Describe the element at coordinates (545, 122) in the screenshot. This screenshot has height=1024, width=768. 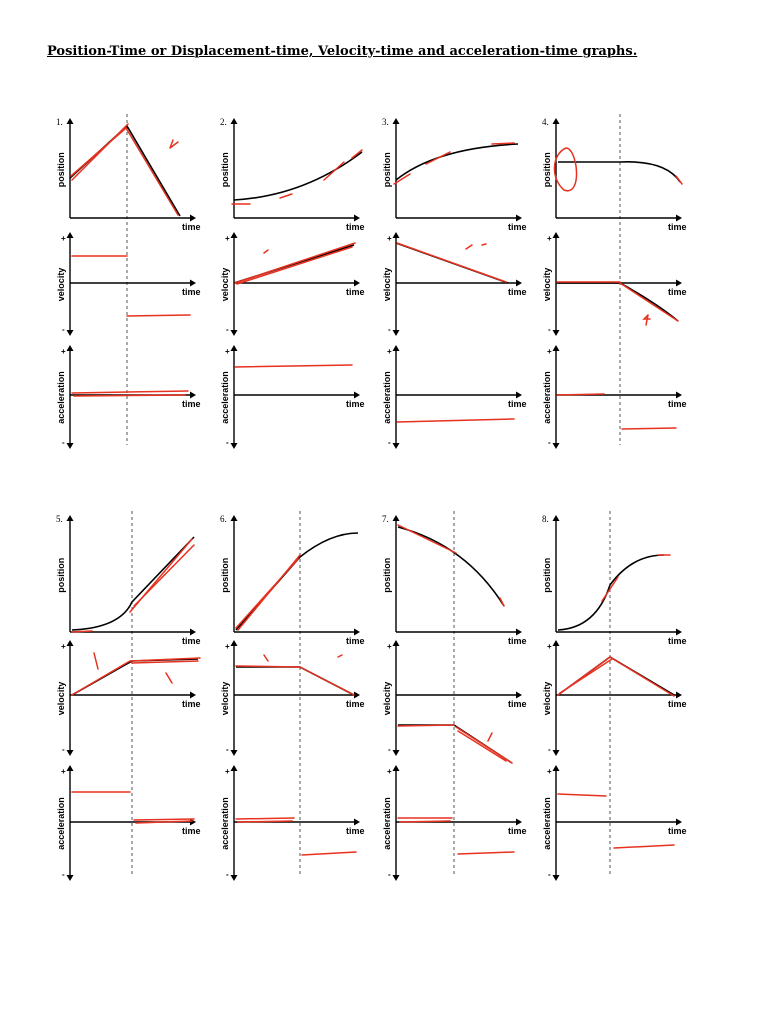
I see `graph-number: 4.` at that location.